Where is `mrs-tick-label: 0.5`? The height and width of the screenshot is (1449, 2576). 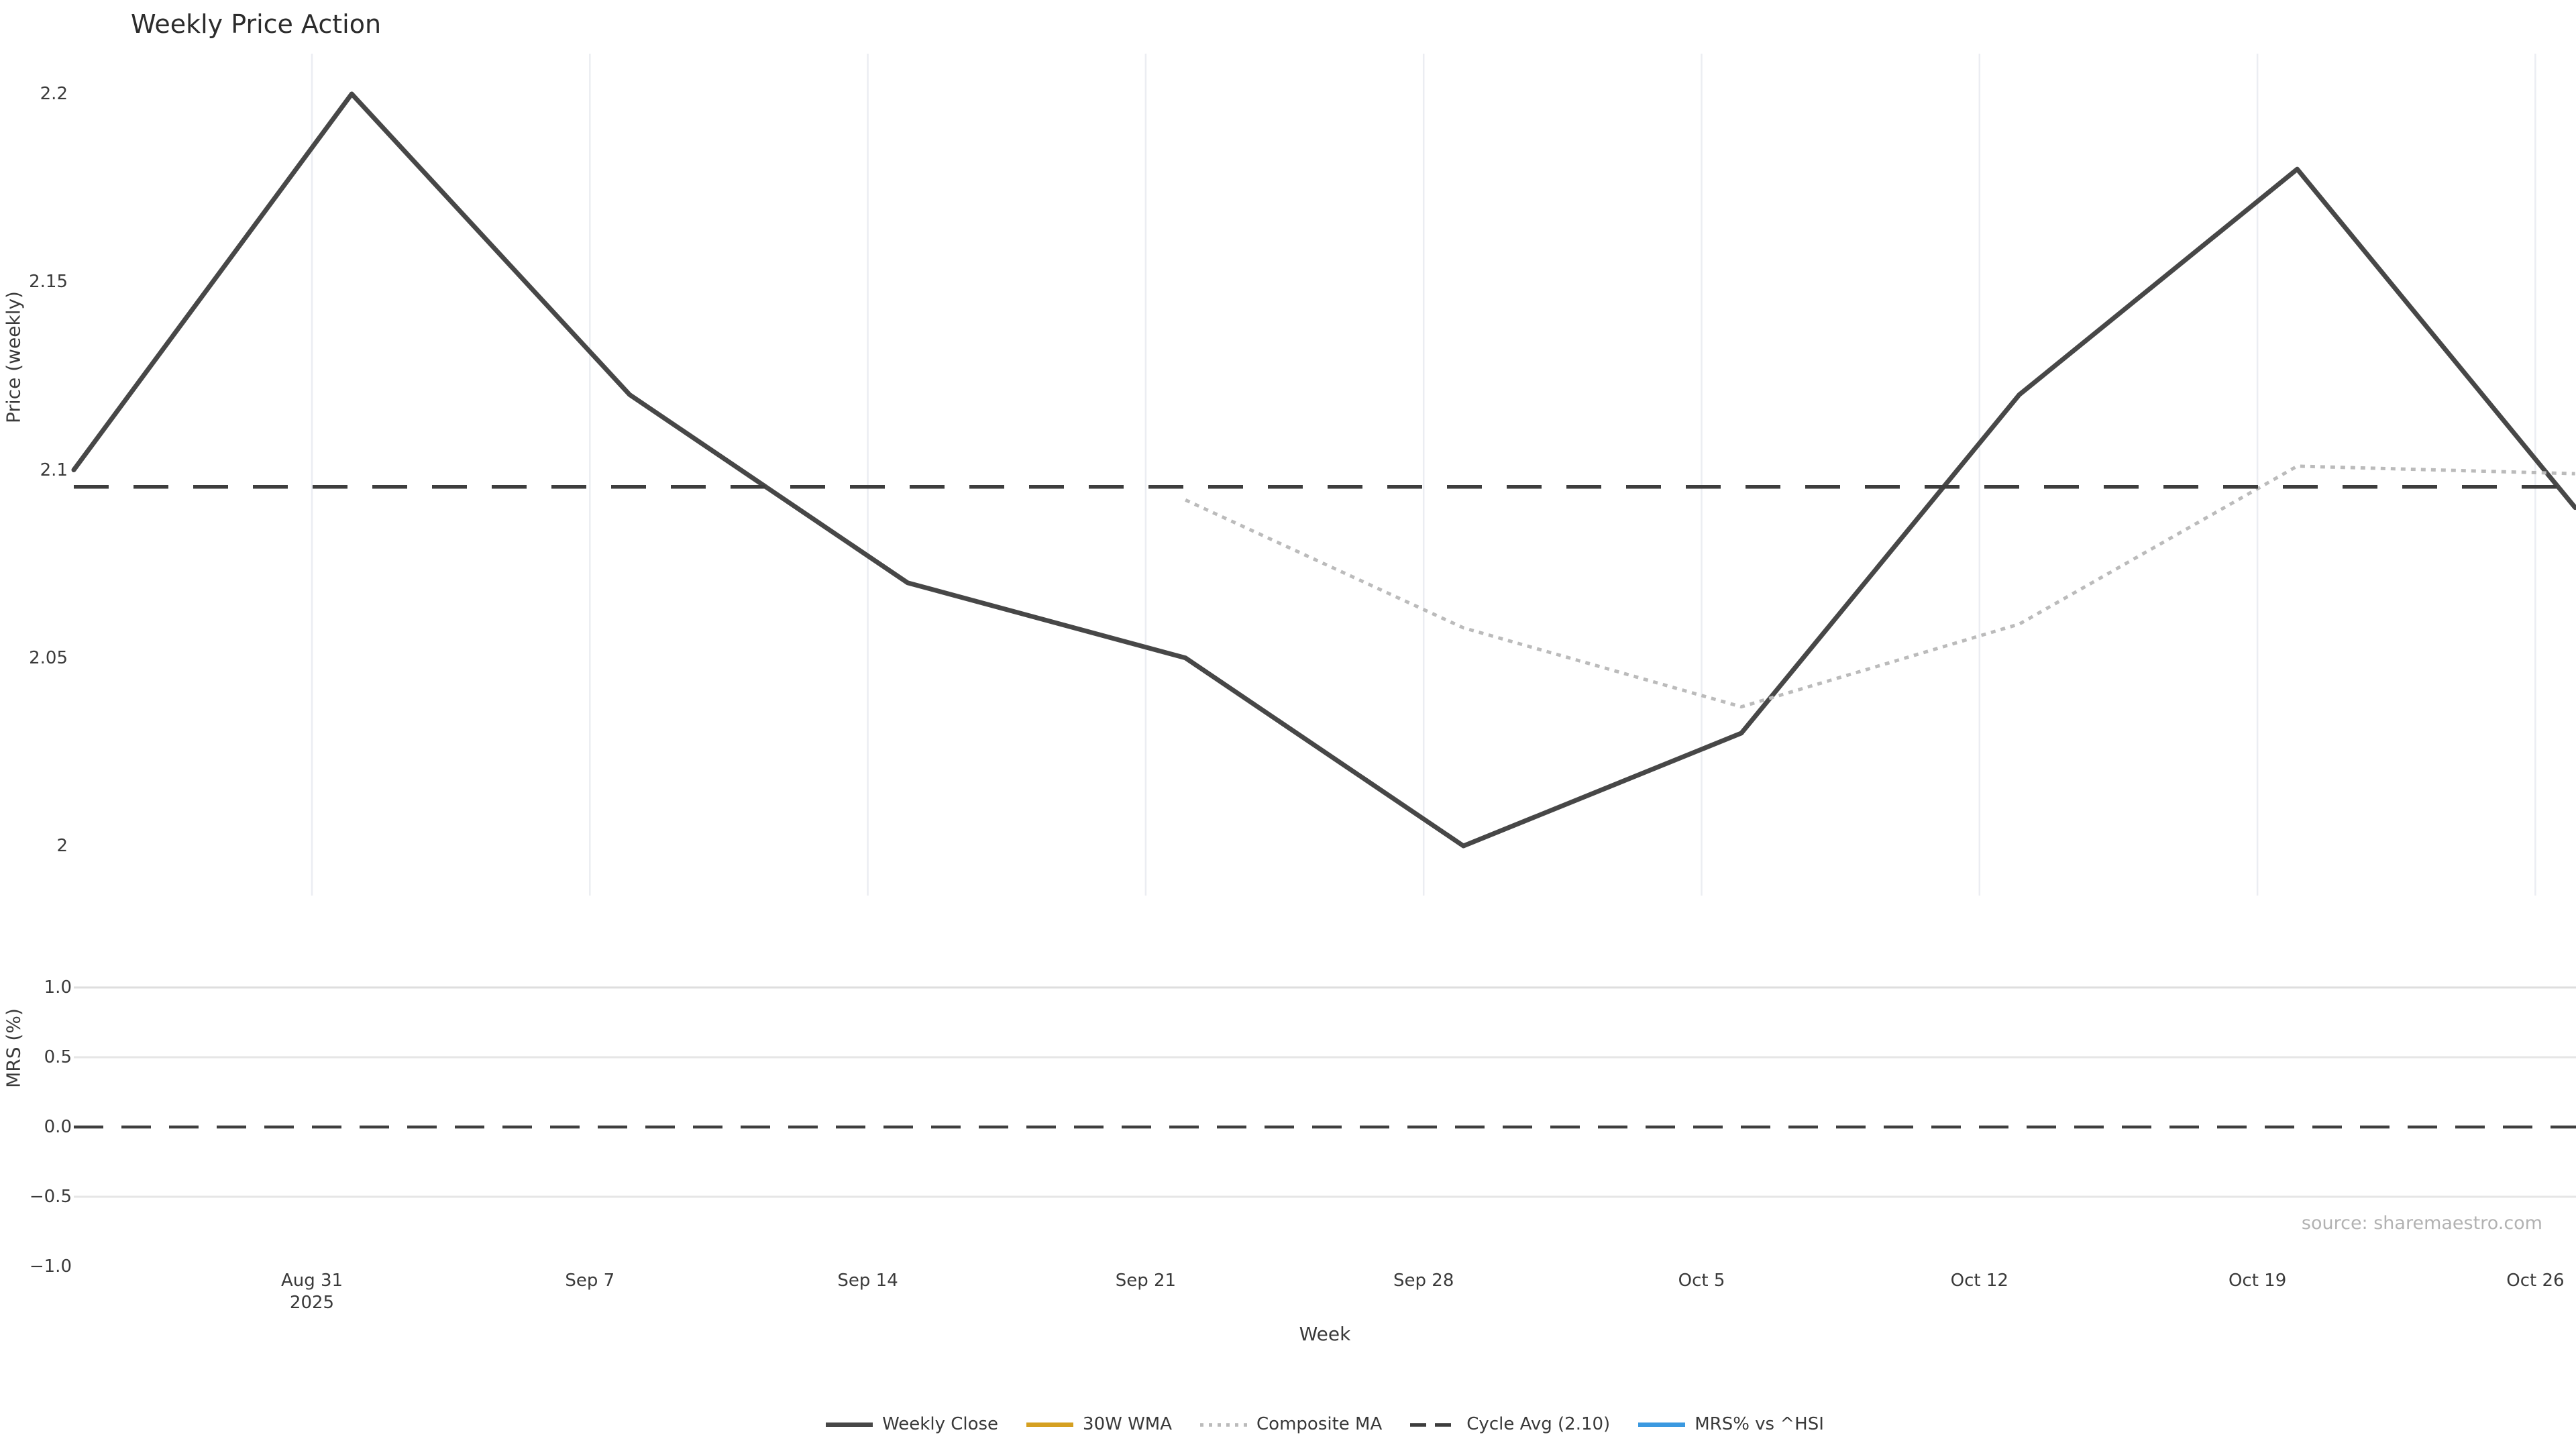 mrs-tick-label: 0.5 is located at coordinates (58, 1057).